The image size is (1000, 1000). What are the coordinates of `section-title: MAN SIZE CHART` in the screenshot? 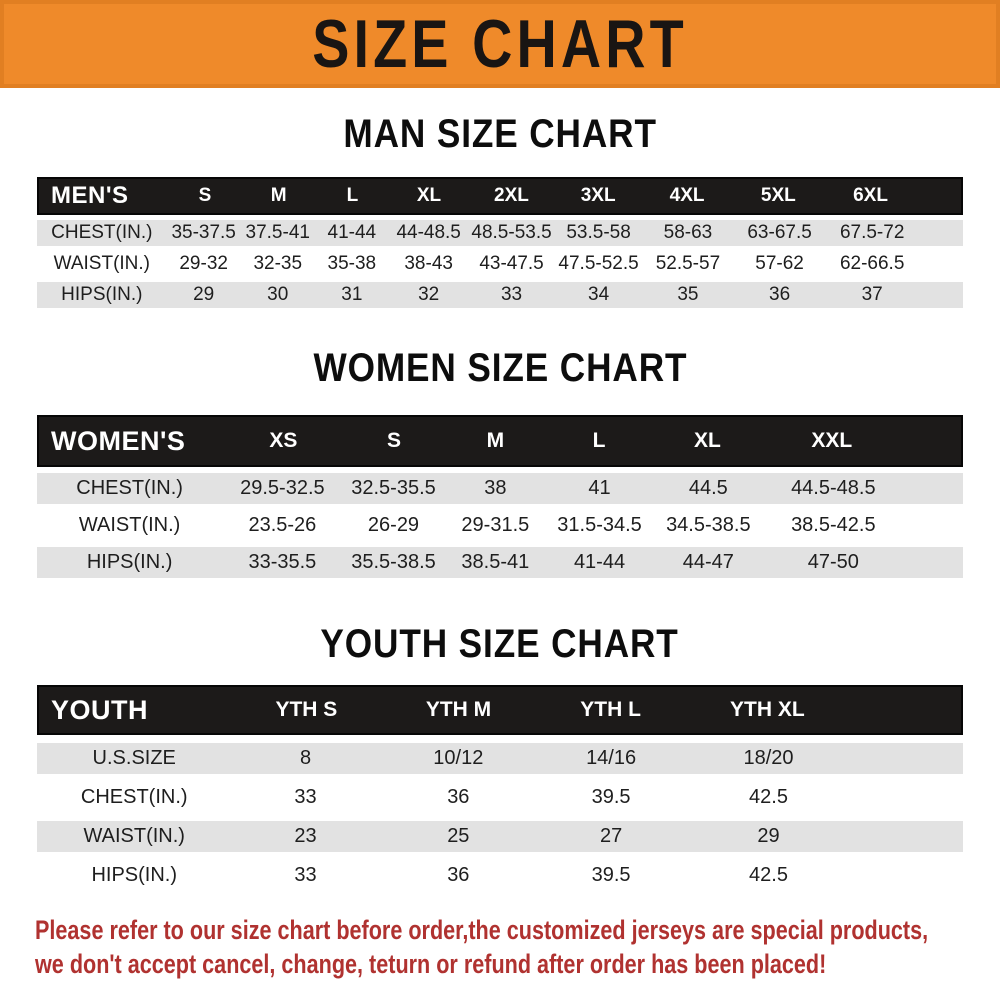 It's located at (500, 134).